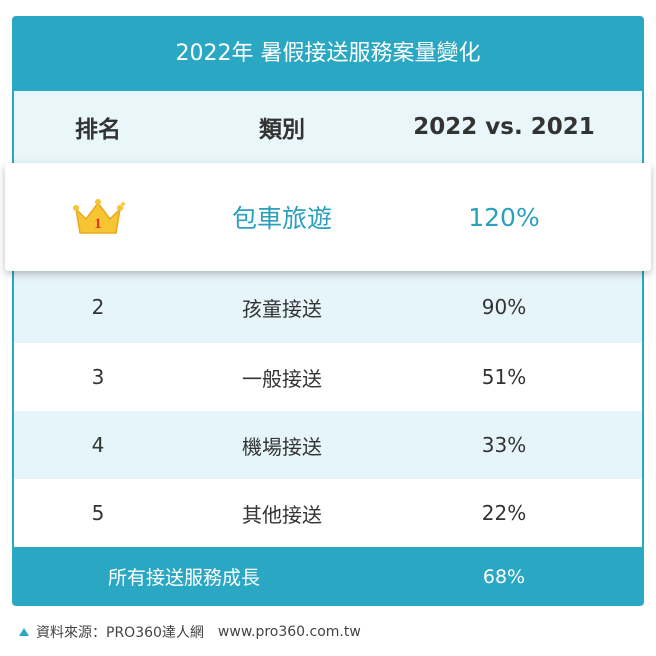 This screenshot has height=656, width=656. Describe the element at coordinates (120, 633) in the screenshot. I see `source-text: 資料來源：PRO360達人網` at that location.